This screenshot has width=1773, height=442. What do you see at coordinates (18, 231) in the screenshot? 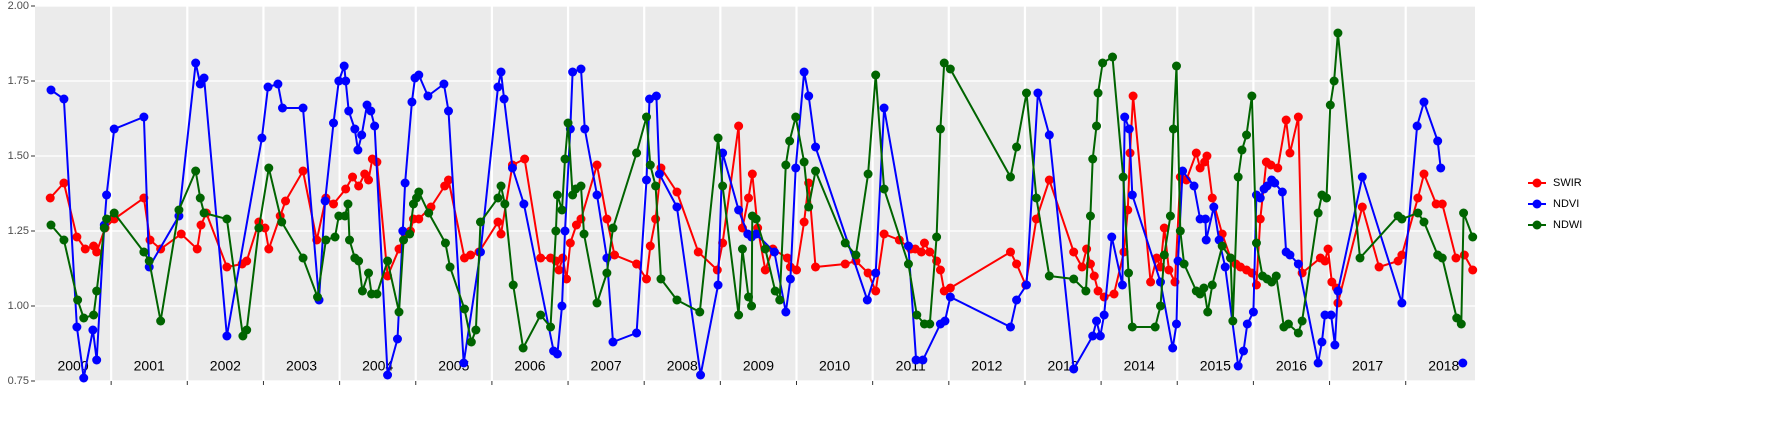
I see `y-tick-label: 1.25` at bounding box center [18, 231].